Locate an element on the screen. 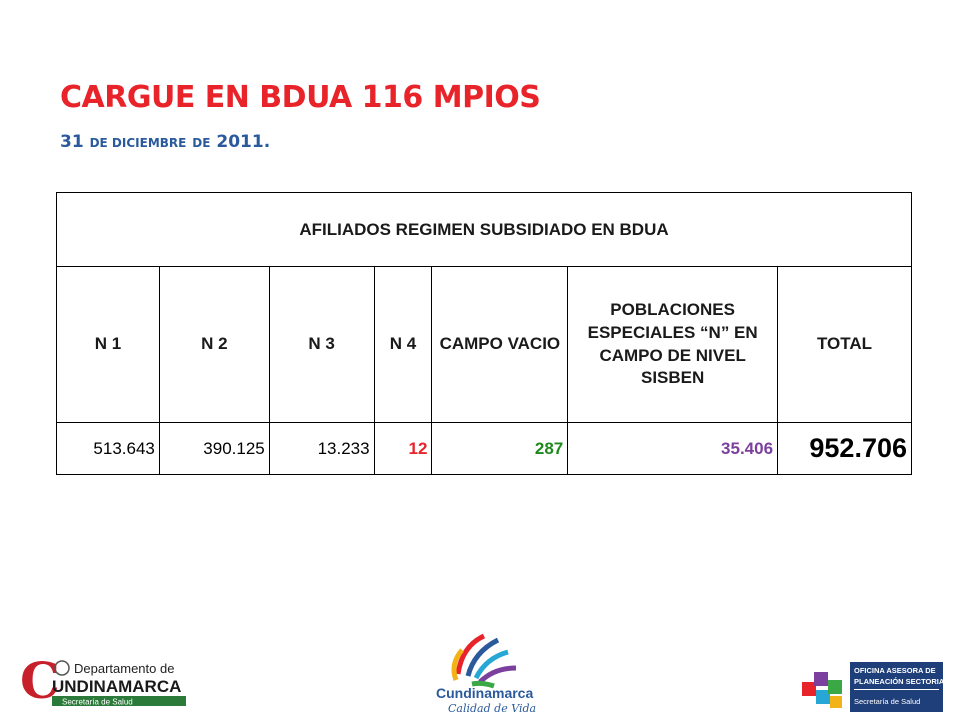  page-subtitle: 31 DE DICIEMBRE DE 2011. is located at coordinates (165, 142).